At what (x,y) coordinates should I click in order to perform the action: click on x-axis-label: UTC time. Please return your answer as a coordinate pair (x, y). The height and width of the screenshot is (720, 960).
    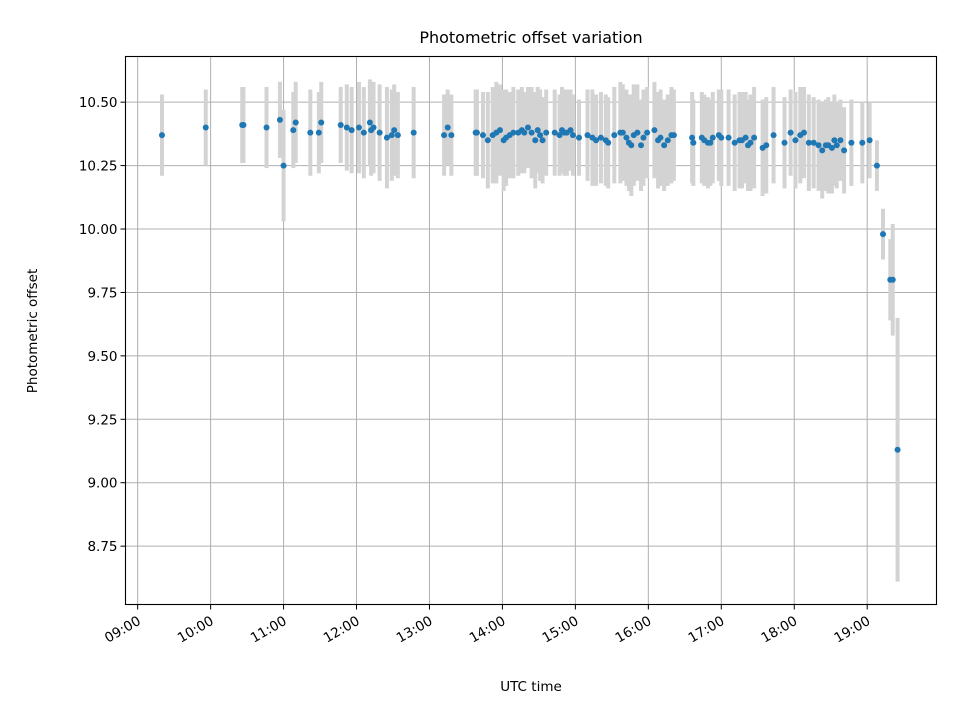
    Looking at the image, I should click on (531, 687).